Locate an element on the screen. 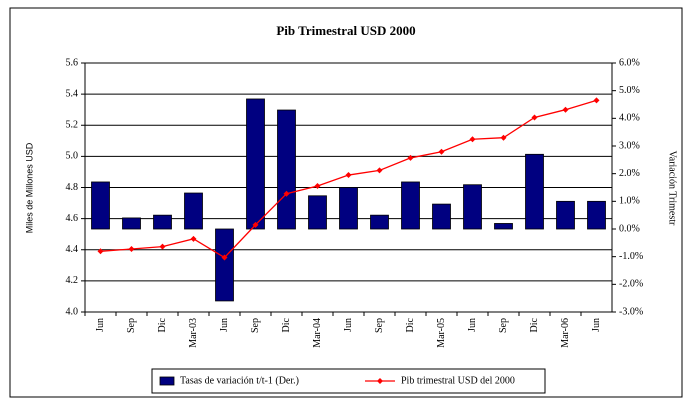 The width and height of the screenshot is (691, 406). y2-tick-label: 1.0% is located at coordinates (629, 201).